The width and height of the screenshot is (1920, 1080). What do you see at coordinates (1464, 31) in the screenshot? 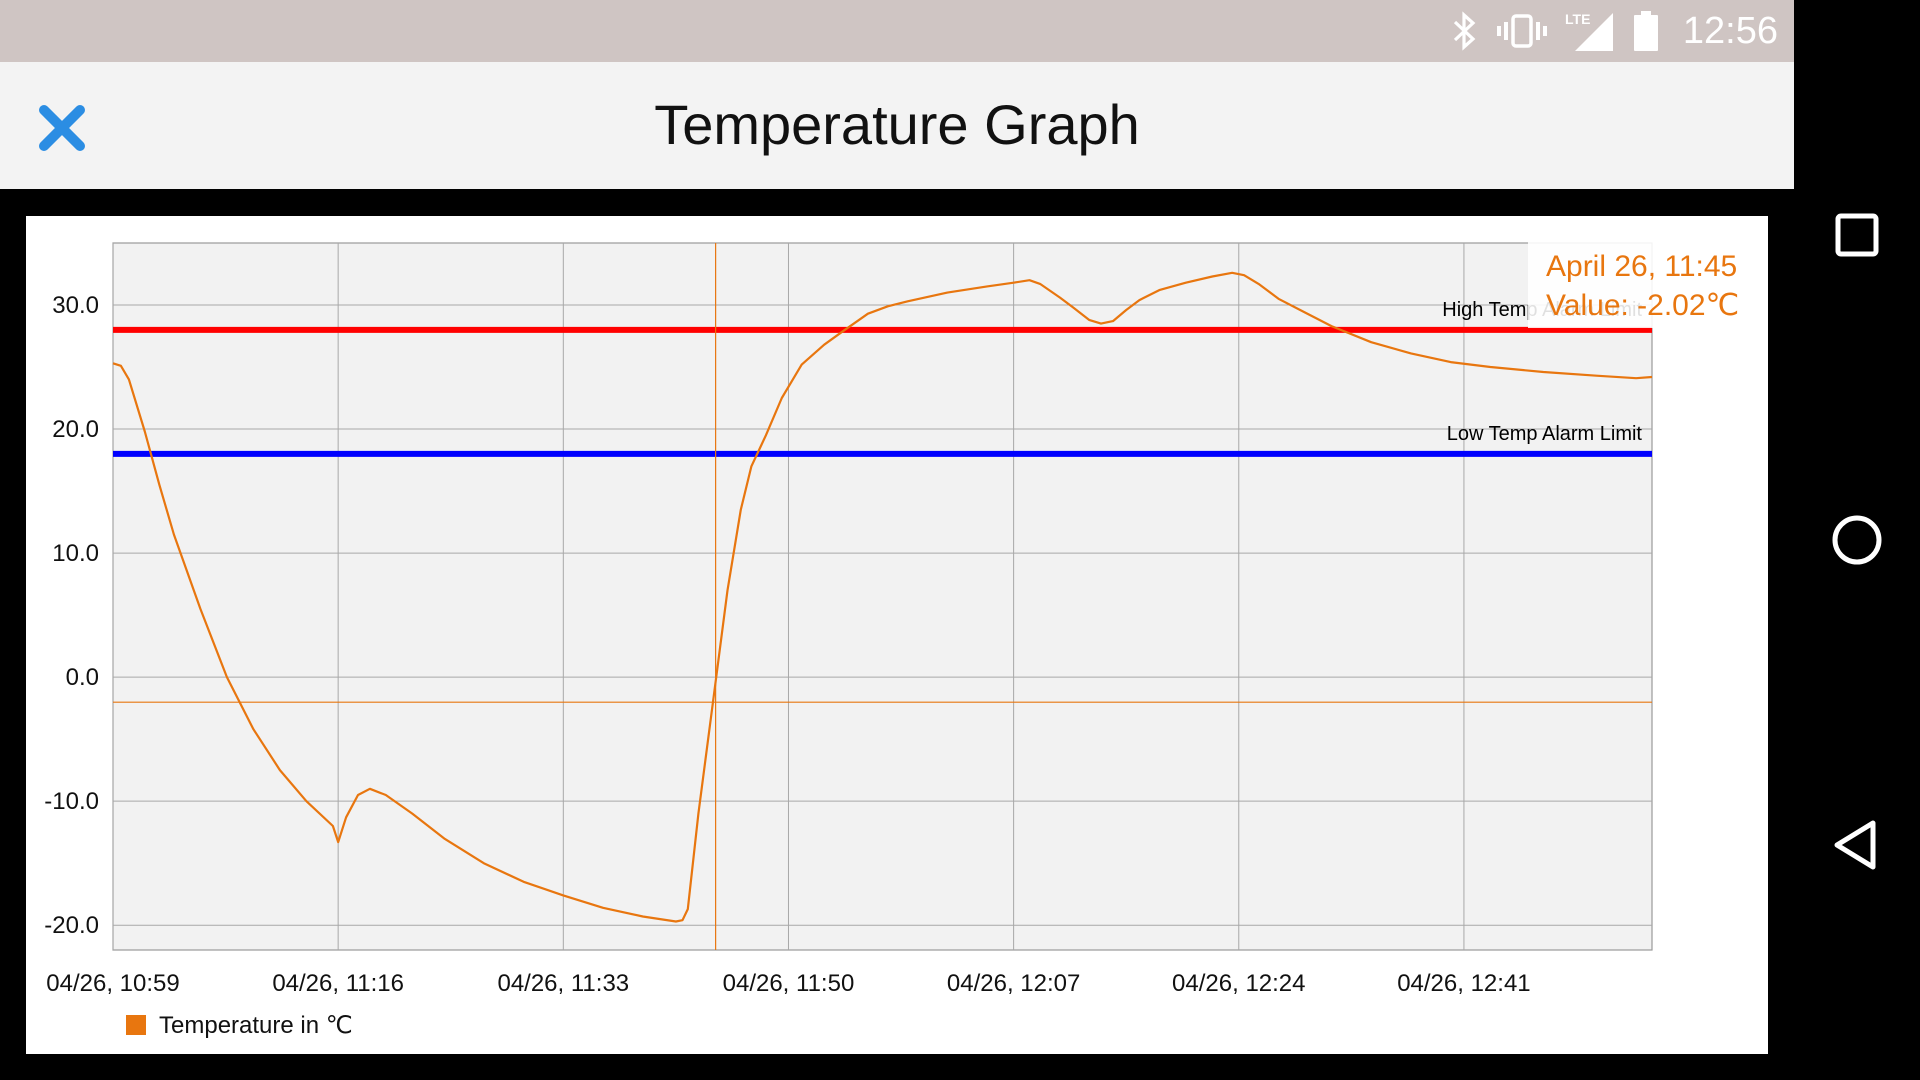
I see `bluetooth-icon` at bounding box center [1464, 31].